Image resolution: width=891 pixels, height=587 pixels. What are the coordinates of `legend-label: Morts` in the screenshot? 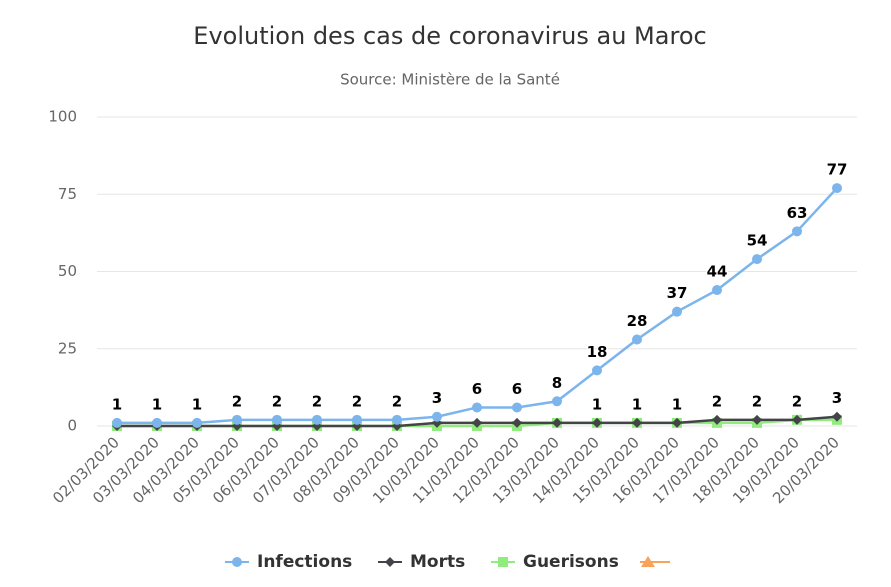 It's located at (437, 562).